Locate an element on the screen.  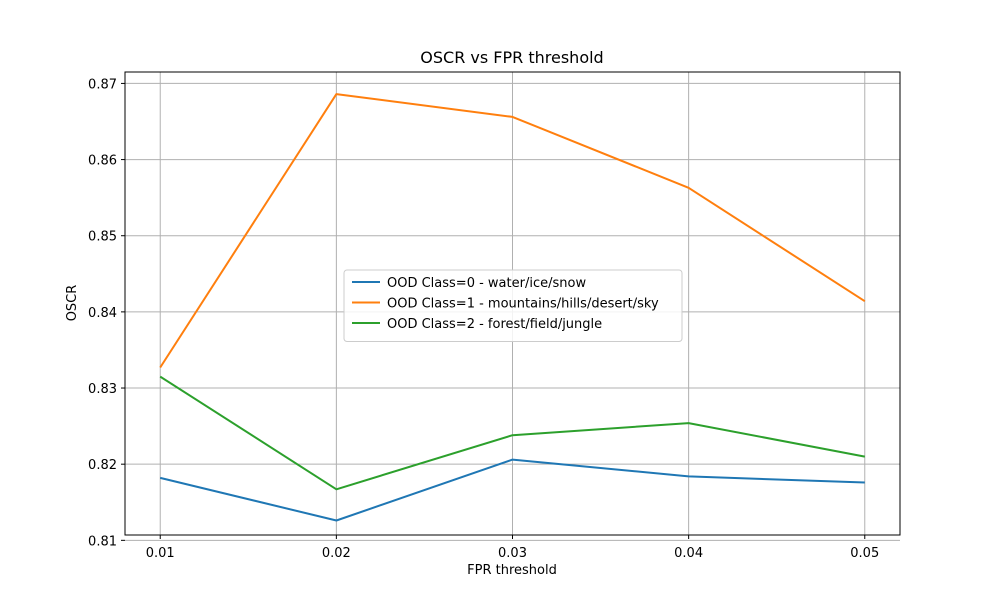
x-axis-label: FPR threshold is located at coordinates (512, 570).